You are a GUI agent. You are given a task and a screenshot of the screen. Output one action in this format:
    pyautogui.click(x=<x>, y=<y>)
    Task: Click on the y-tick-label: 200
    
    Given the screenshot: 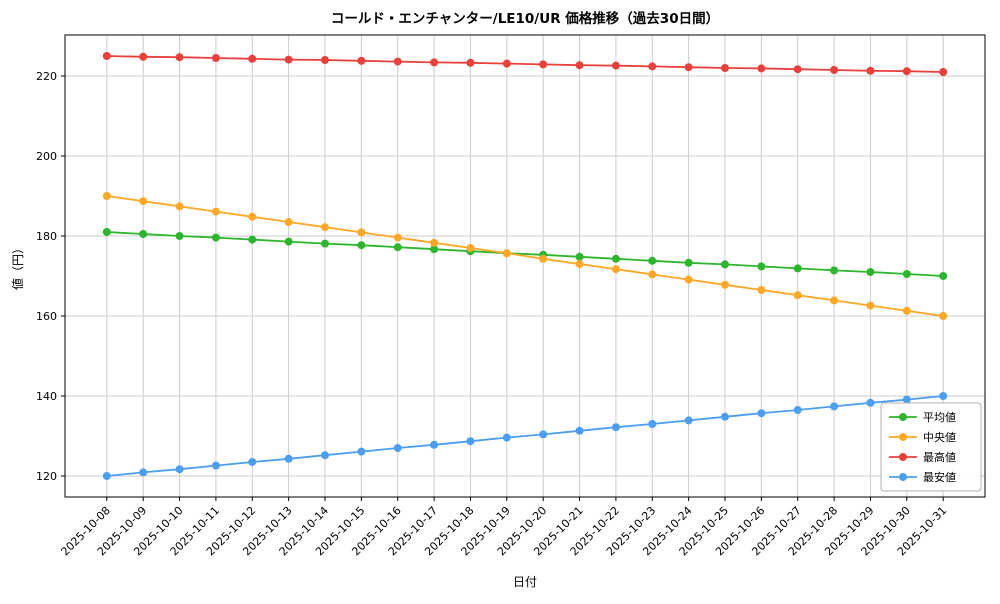 What is the action you would take?
    pyautogui.click(x=46, y=156)
    